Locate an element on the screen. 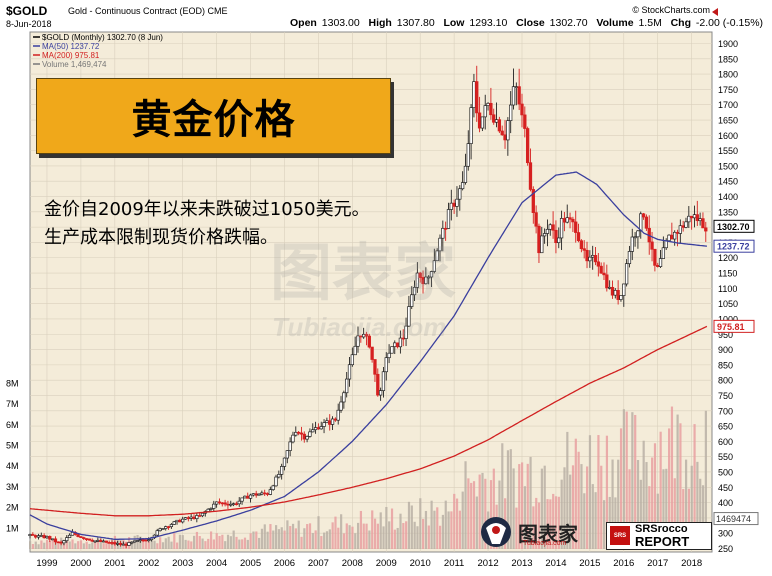 The image size is (772, 576). price-tick-label: 1350 is located at coordinates (728, 212).